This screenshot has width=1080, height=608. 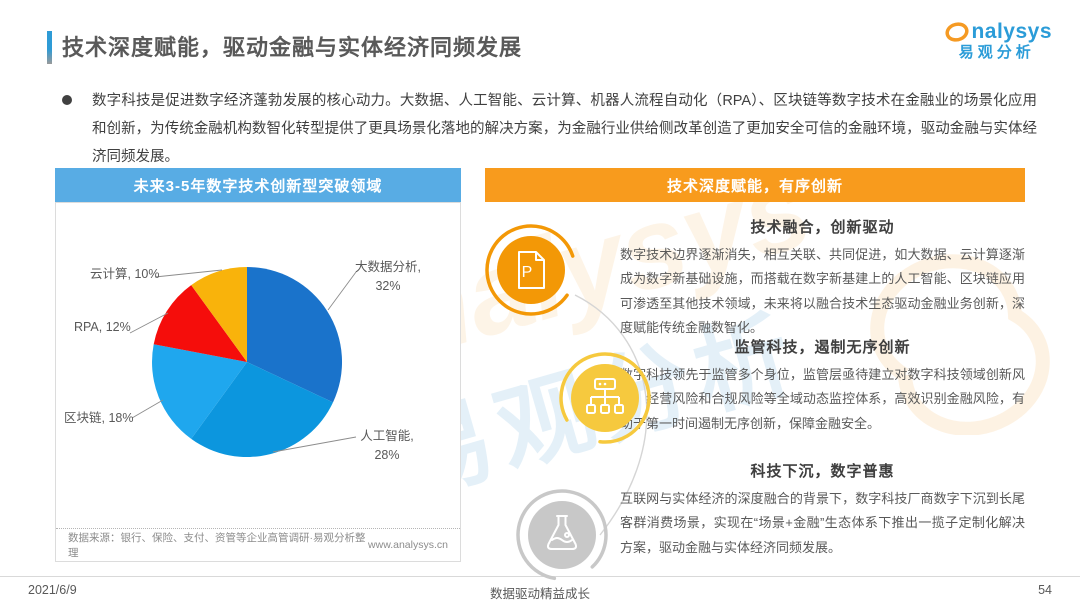 I want to click on footer-divider, so click(x=540, y=576).